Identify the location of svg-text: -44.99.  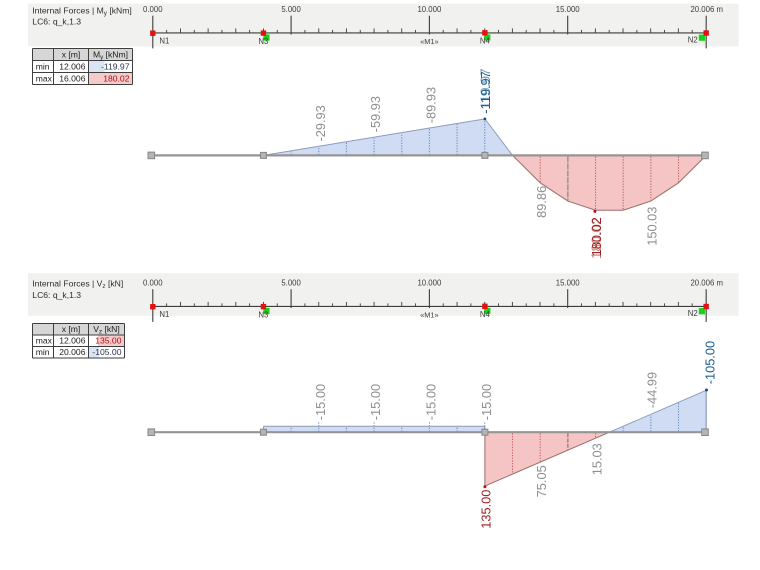
(652, 390).